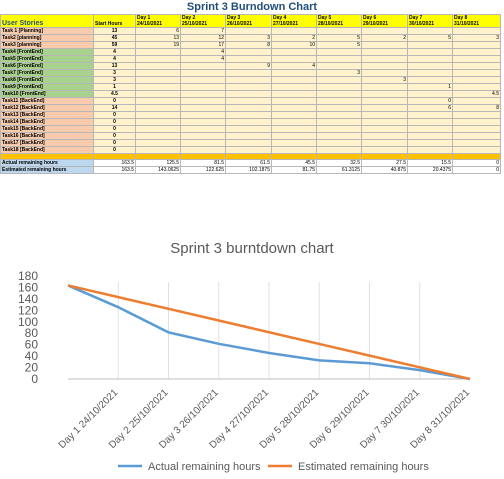  What do you see at coordinates (114, 80) in the screenshot?
I see `start-hours: 3` at bounding box center [114, 80].